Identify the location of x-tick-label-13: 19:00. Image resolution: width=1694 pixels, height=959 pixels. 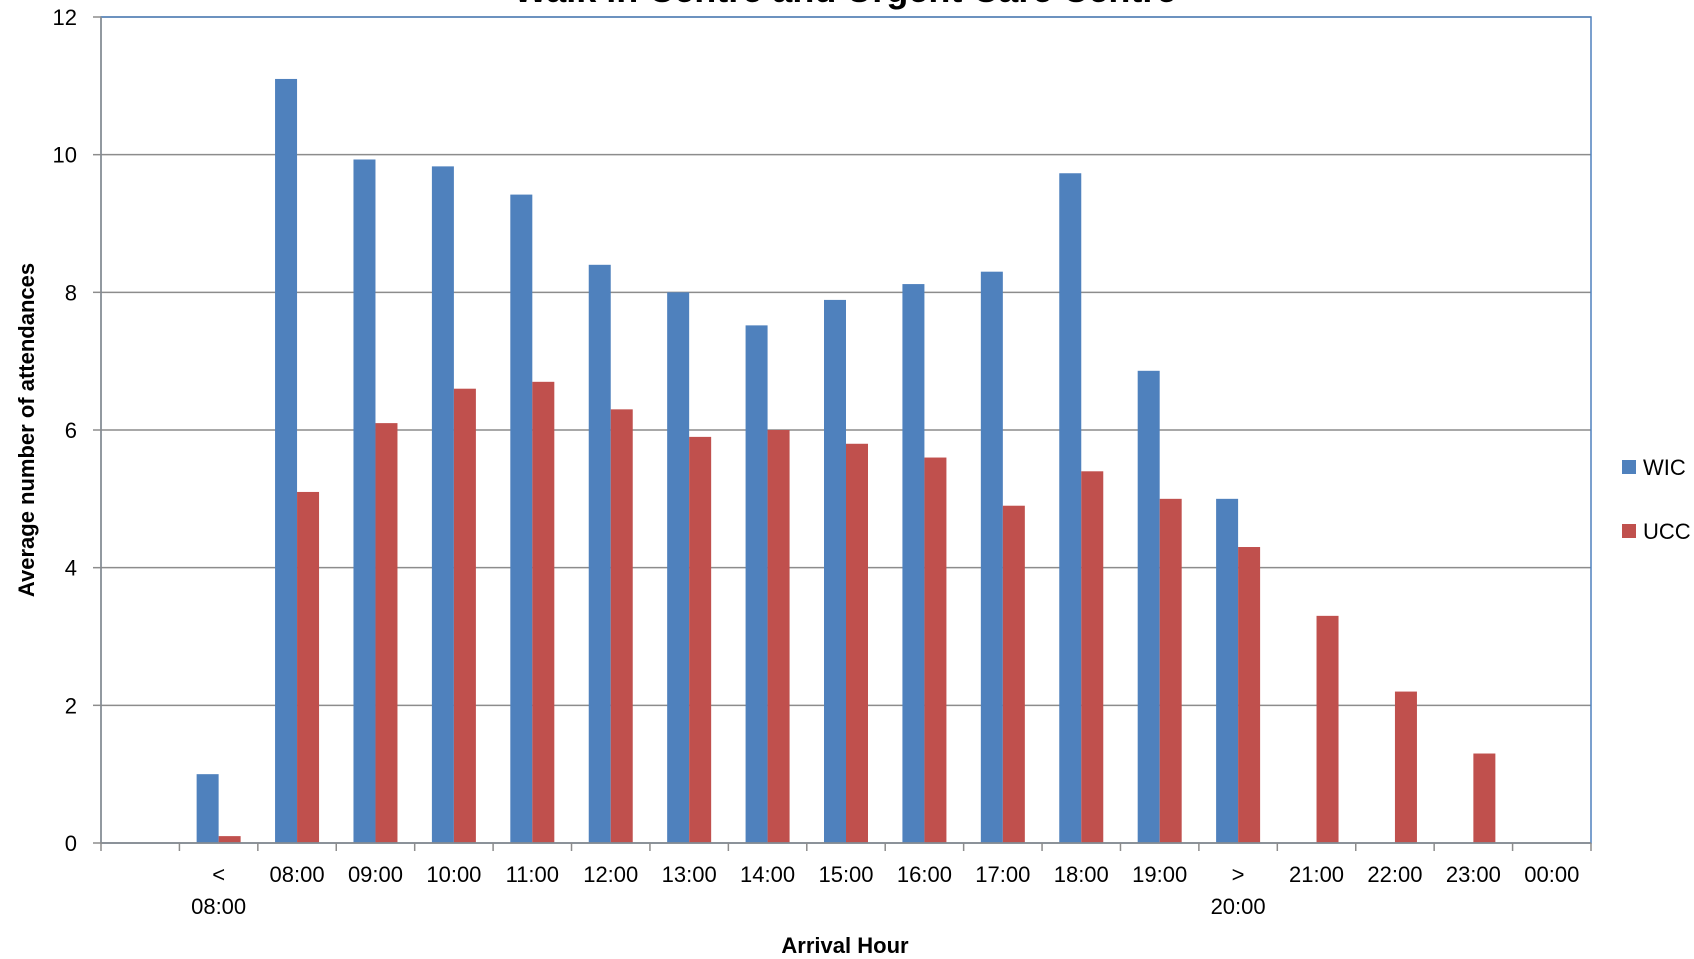
(1159, 874).